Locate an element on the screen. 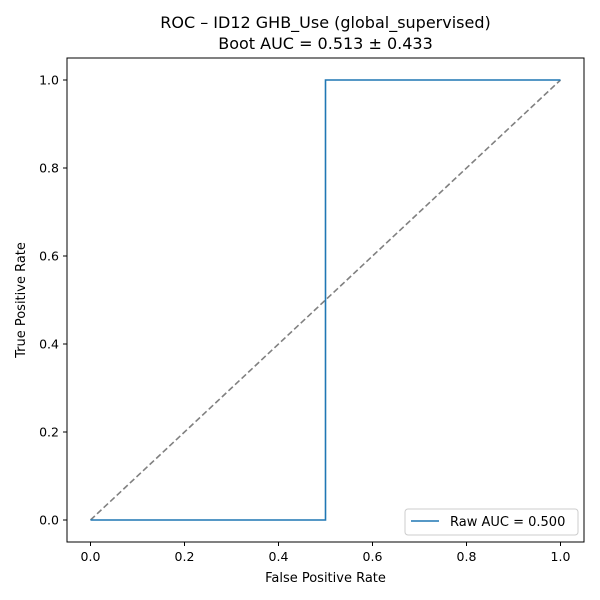  y-tick-label: 0.2 is located at coordinates (49, 432).